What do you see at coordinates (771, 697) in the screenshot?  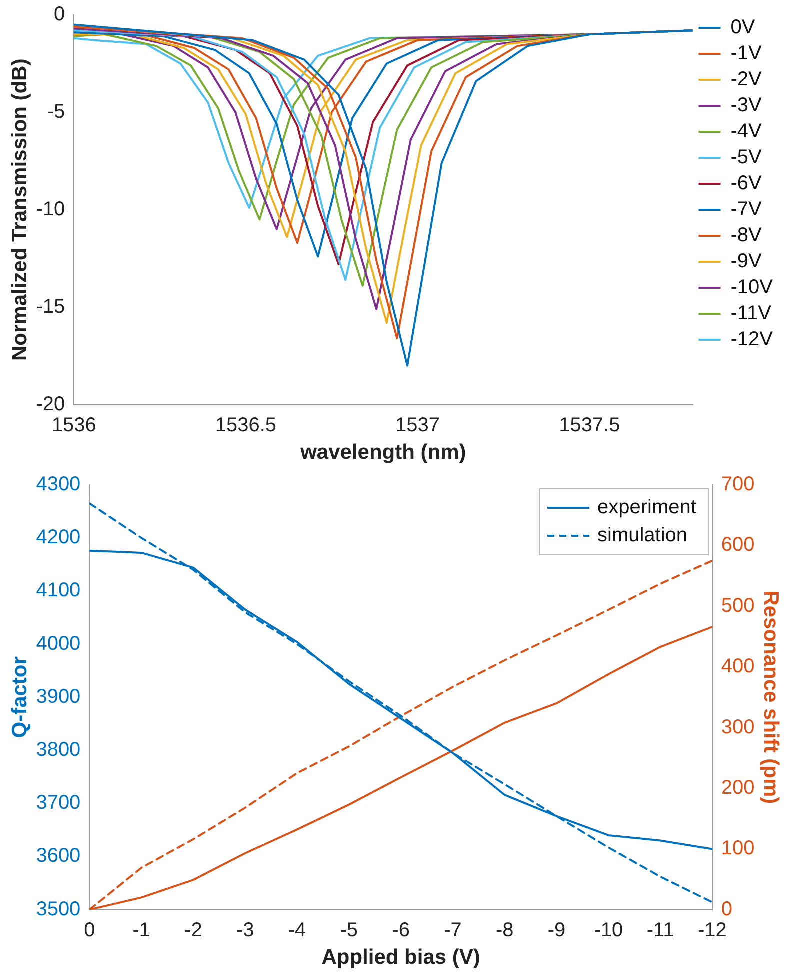 I see `y2-axis-title: Resonance shift (pm)` at bounding box center [771, 697].